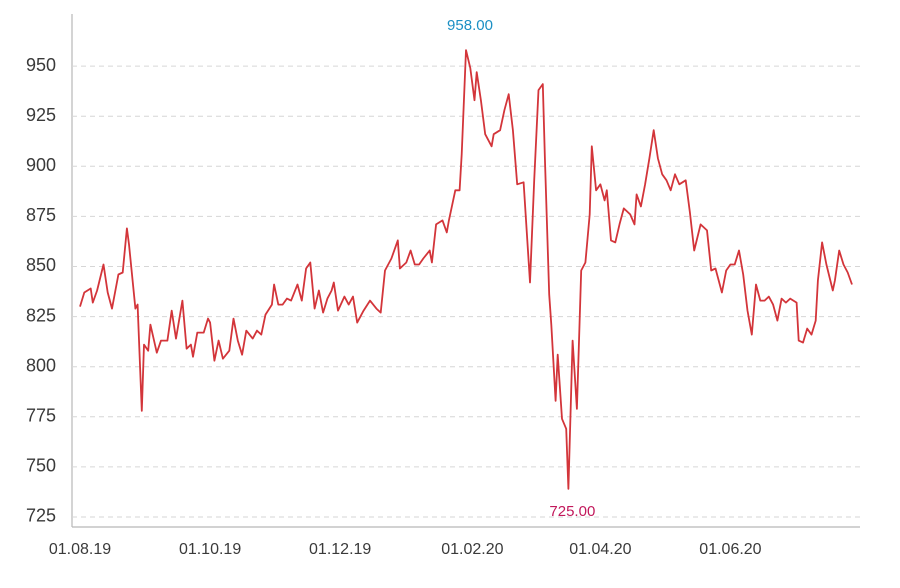  Describe the element at coordinates (41, 215) in the screenshot. I see `y-tick-label: 875` at that location.